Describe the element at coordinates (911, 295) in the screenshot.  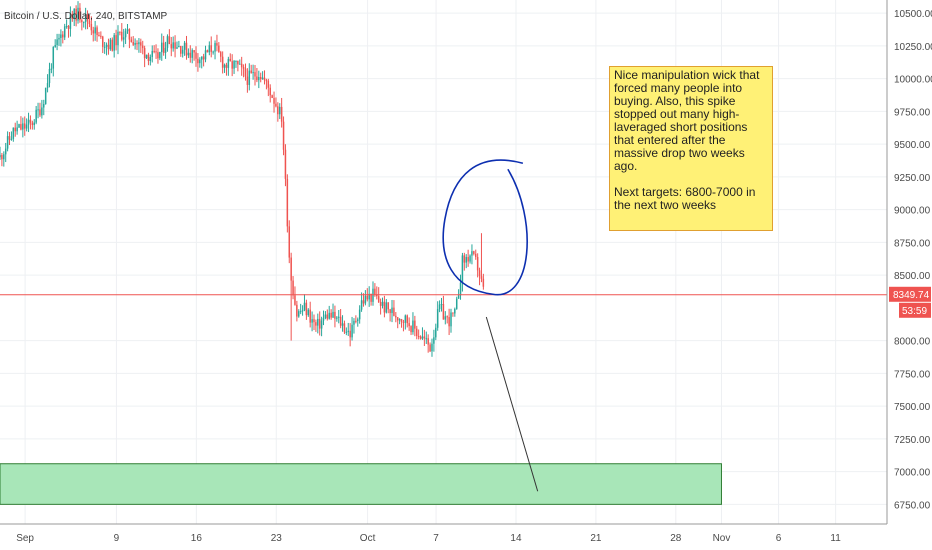
I see `last-price-label: 8349.74` at that location.